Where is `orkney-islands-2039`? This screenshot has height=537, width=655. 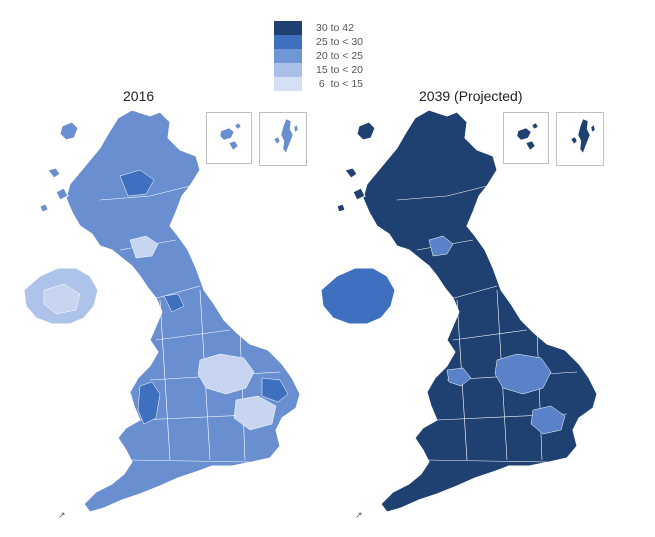 orkney-islands-2039 is located at coordinates (527, 136).